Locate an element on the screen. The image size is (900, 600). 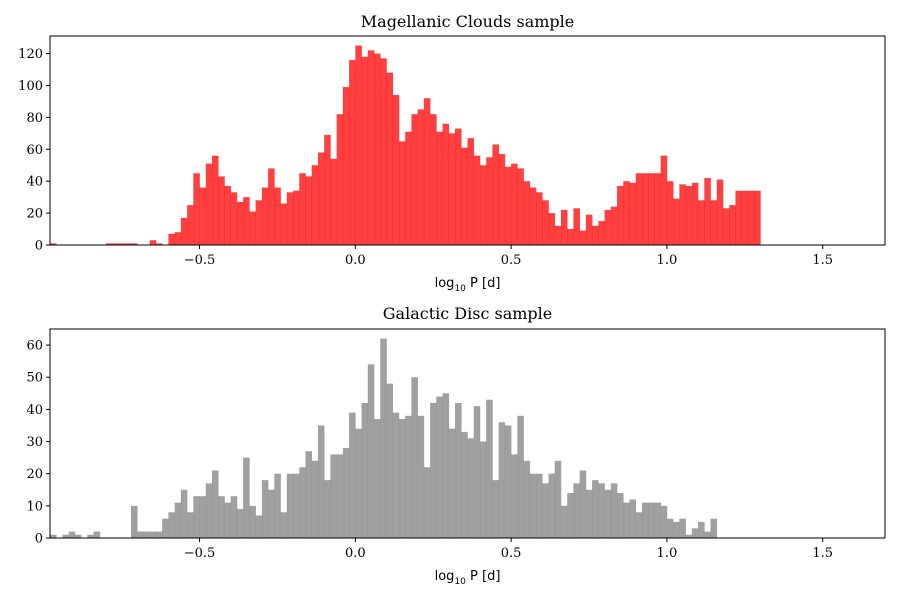
chart-title: Galactic Disc sample is located at coordinates (467, 313).